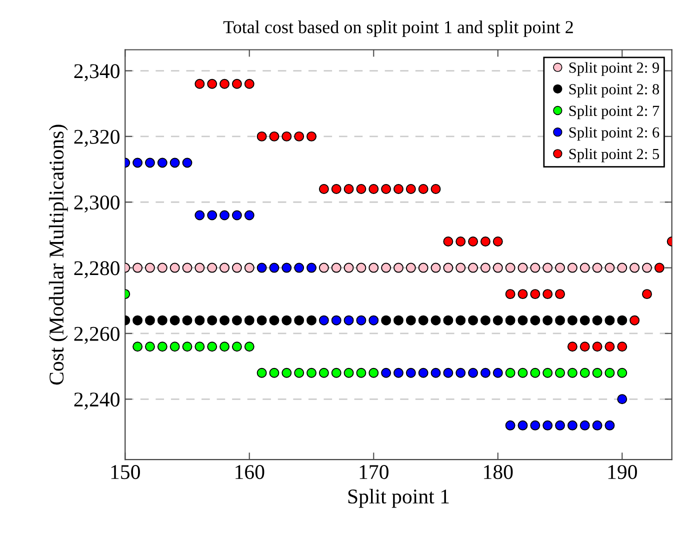 The width and height of the screenshot is (680, 535). What do you see at coordinates (614, 69) in the screenshot?
I see `legend-label: Split point 2: 9` at bounding box center [614, 69].